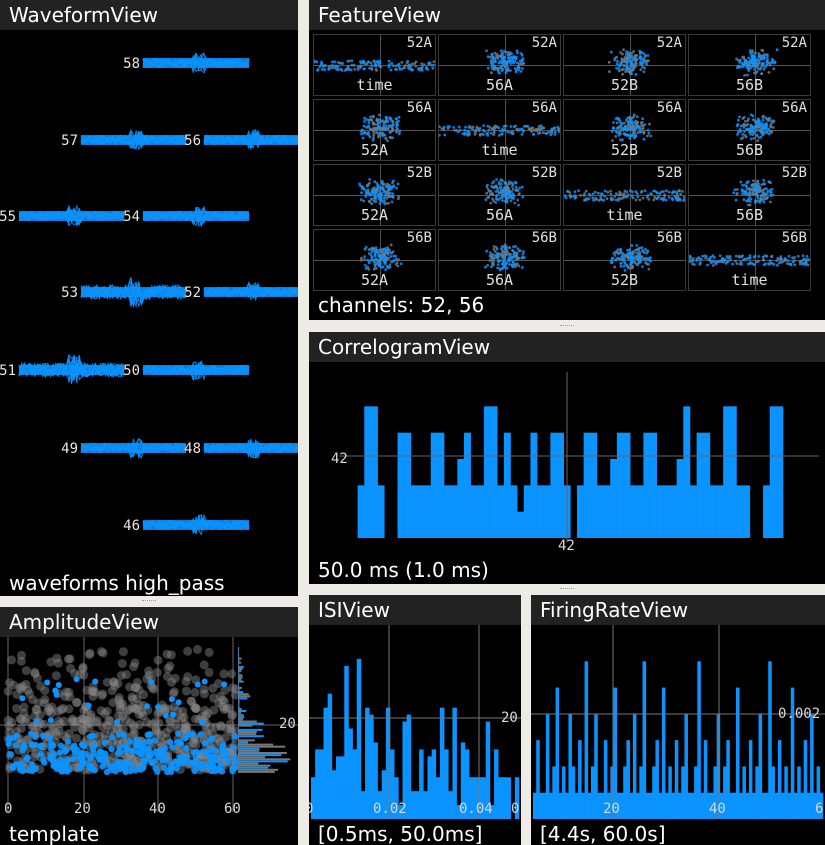  I want to click on amplitude-plot, so click(149, 727).